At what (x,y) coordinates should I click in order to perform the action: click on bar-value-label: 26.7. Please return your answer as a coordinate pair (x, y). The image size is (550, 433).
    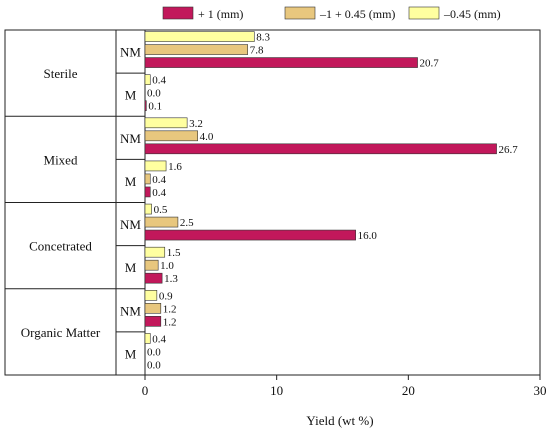
    Looking at the image, I should click on (509, 150).